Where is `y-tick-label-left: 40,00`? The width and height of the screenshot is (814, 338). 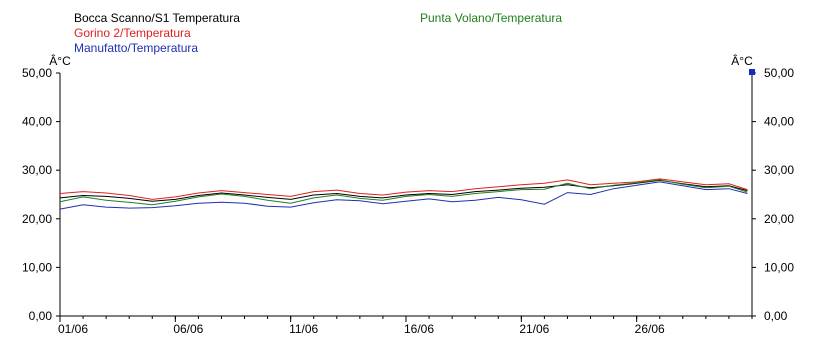
y-tick-label-left: 40,00 is located at coordinates (37, 122).